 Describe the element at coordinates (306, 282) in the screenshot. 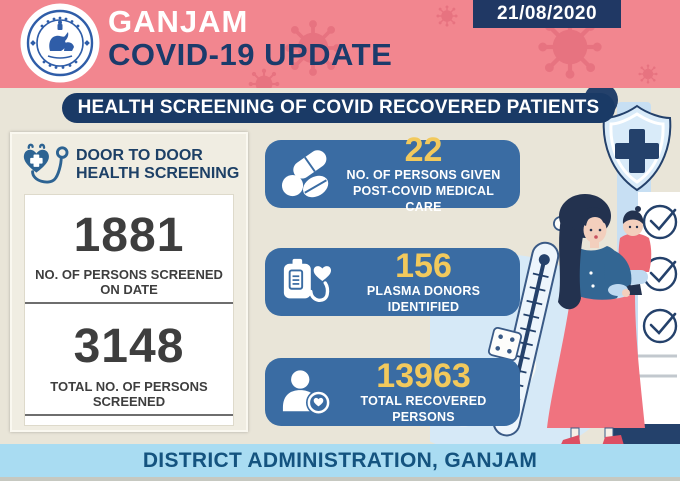

I see `plasma-bag-icon` at that location.